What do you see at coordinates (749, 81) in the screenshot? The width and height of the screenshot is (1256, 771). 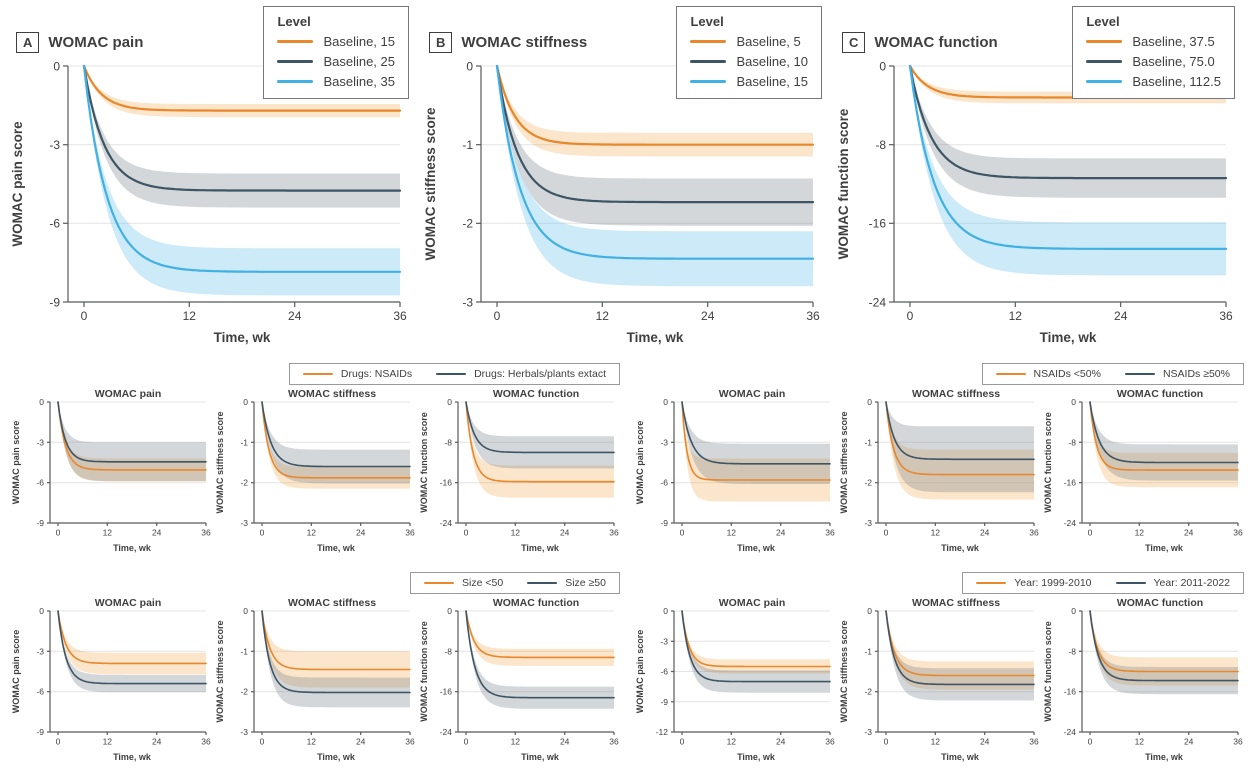 I see `legend-item: Baseline, 15` at bounding box center [749, 81].